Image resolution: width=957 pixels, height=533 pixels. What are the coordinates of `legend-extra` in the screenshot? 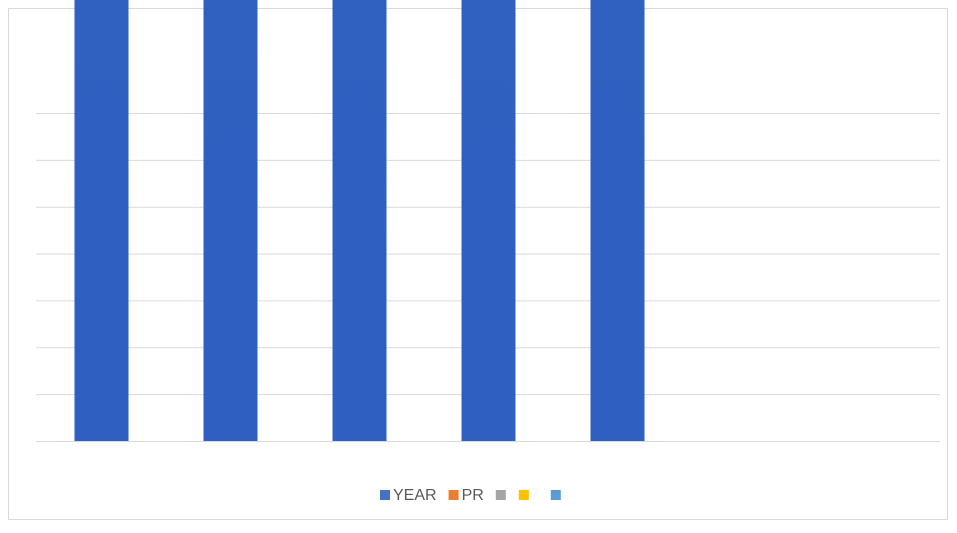 It's located at (528, 495).